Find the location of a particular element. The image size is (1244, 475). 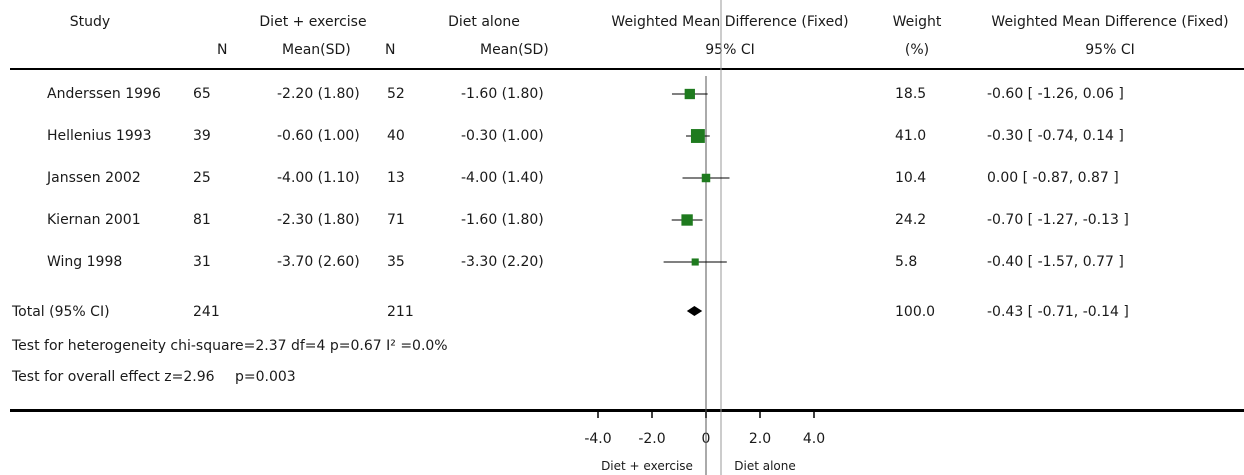

overall-effect-p: p=0.003 is located at coordinates (265, 377).